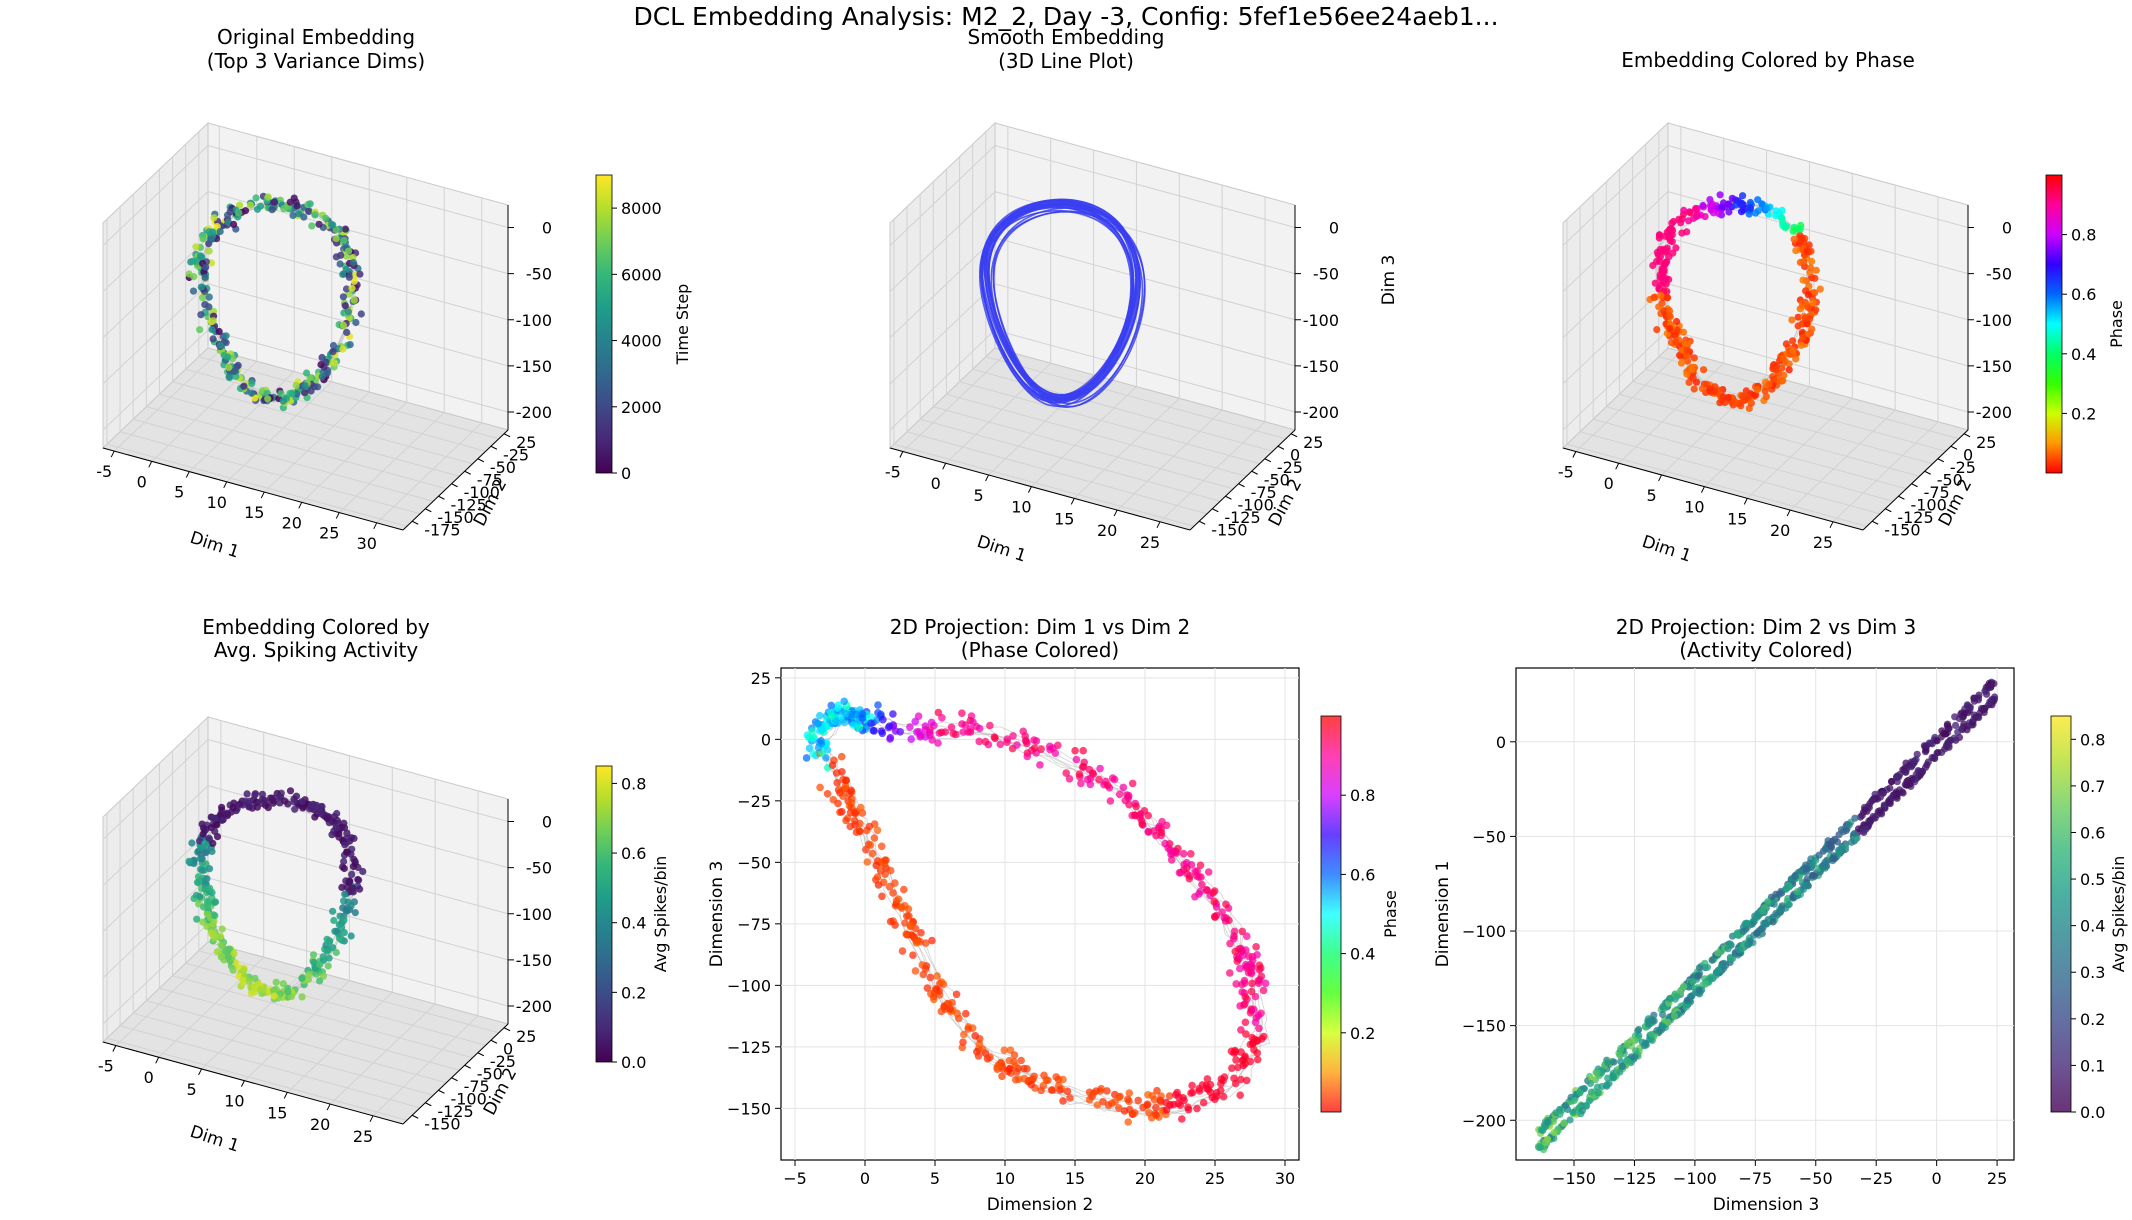  I want to click on panel-4-3d-box, so click(305, 920).